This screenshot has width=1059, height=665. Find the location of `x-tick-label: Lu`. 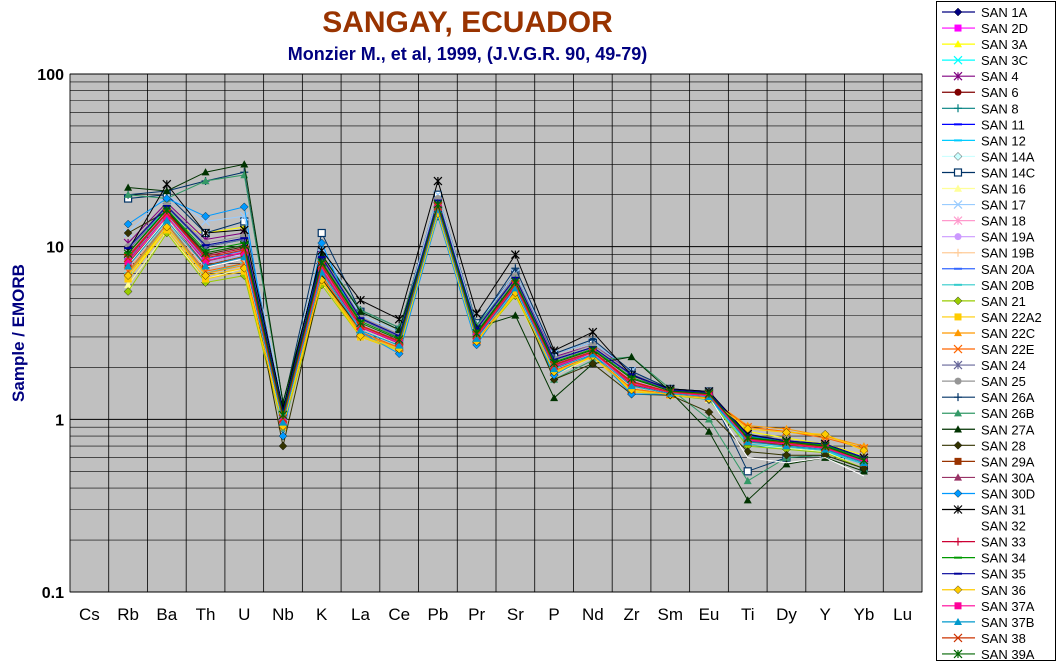

x-tick-label: Lu is located at coordinates (902, 614).